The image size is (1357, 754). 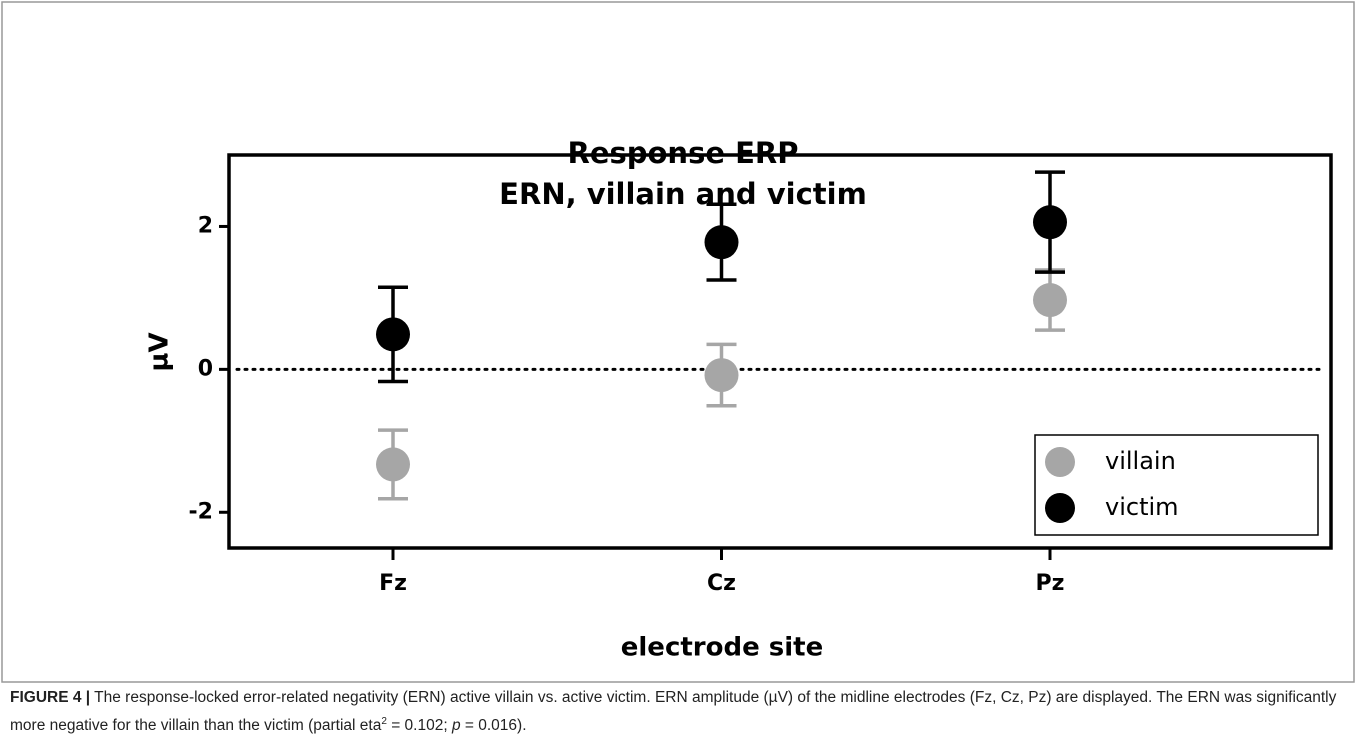 I want to click on x-tick-label: Pz, so click(x=1050, y=583).